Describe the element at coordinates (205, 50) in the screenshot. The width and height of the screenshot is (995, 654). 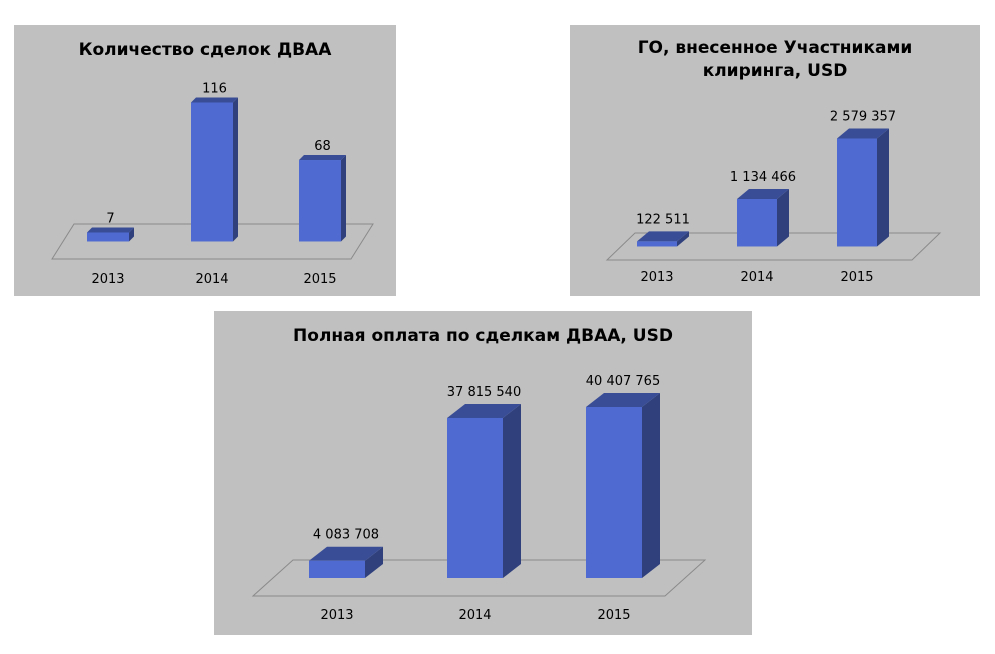
I see `chart-title: Количество сделок ДВАА` at that location.